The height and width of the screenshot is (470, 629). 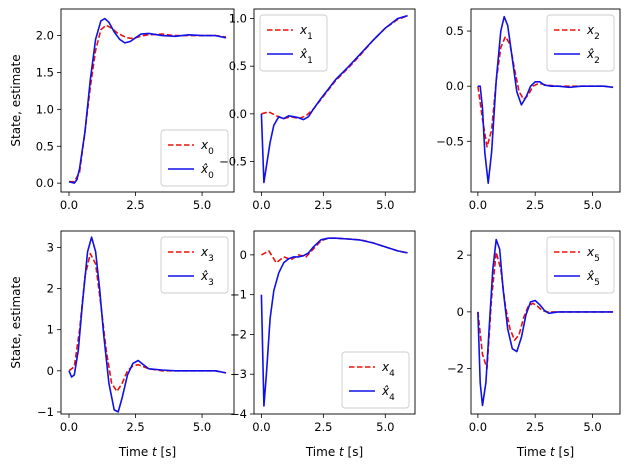 I want to click on legend-label: x̂2, so click(x=593, y=56).